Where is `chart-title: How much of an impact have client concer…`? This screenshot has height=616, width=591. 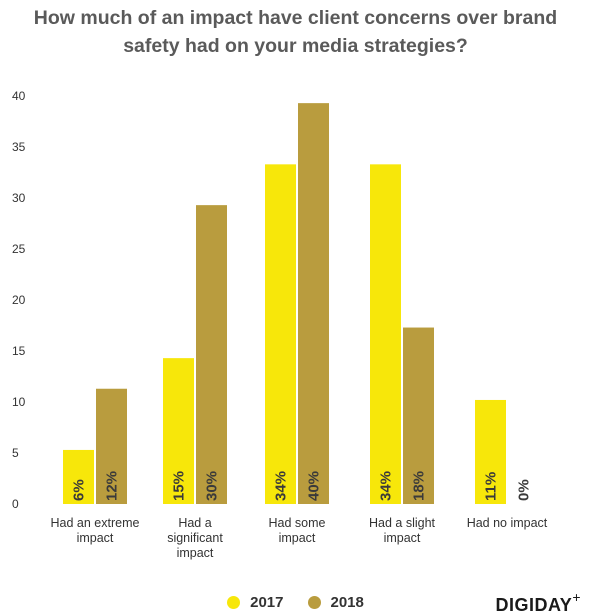 chart-title: How much of an impact have client concer… is located at coordinates (295, 32).